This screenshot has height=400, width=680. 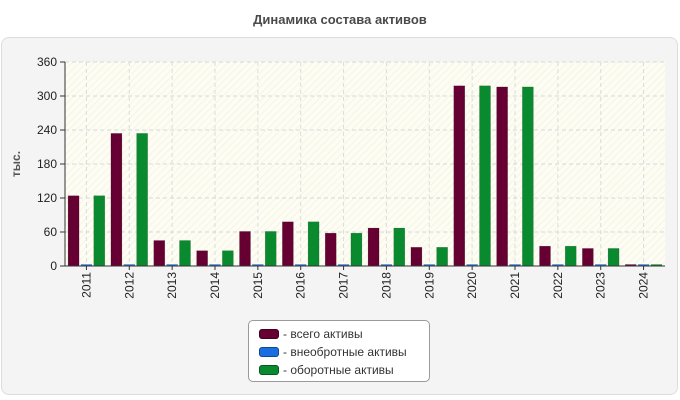 What do you see at coordinates (459, 176) in the screenshot?
I see `bar-series-0-2020` at bounding box center [459, 176].